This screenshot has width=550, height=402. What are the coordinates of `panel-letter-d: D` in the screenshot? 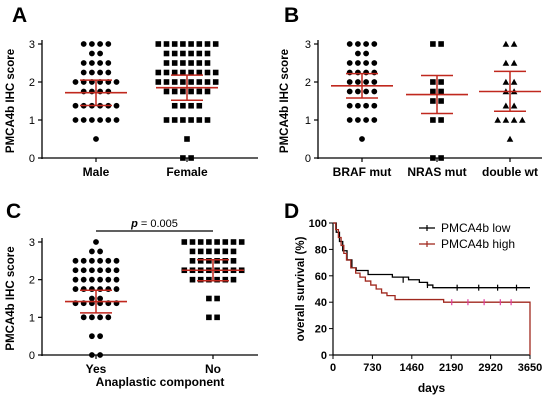 It's located at (291, 211).